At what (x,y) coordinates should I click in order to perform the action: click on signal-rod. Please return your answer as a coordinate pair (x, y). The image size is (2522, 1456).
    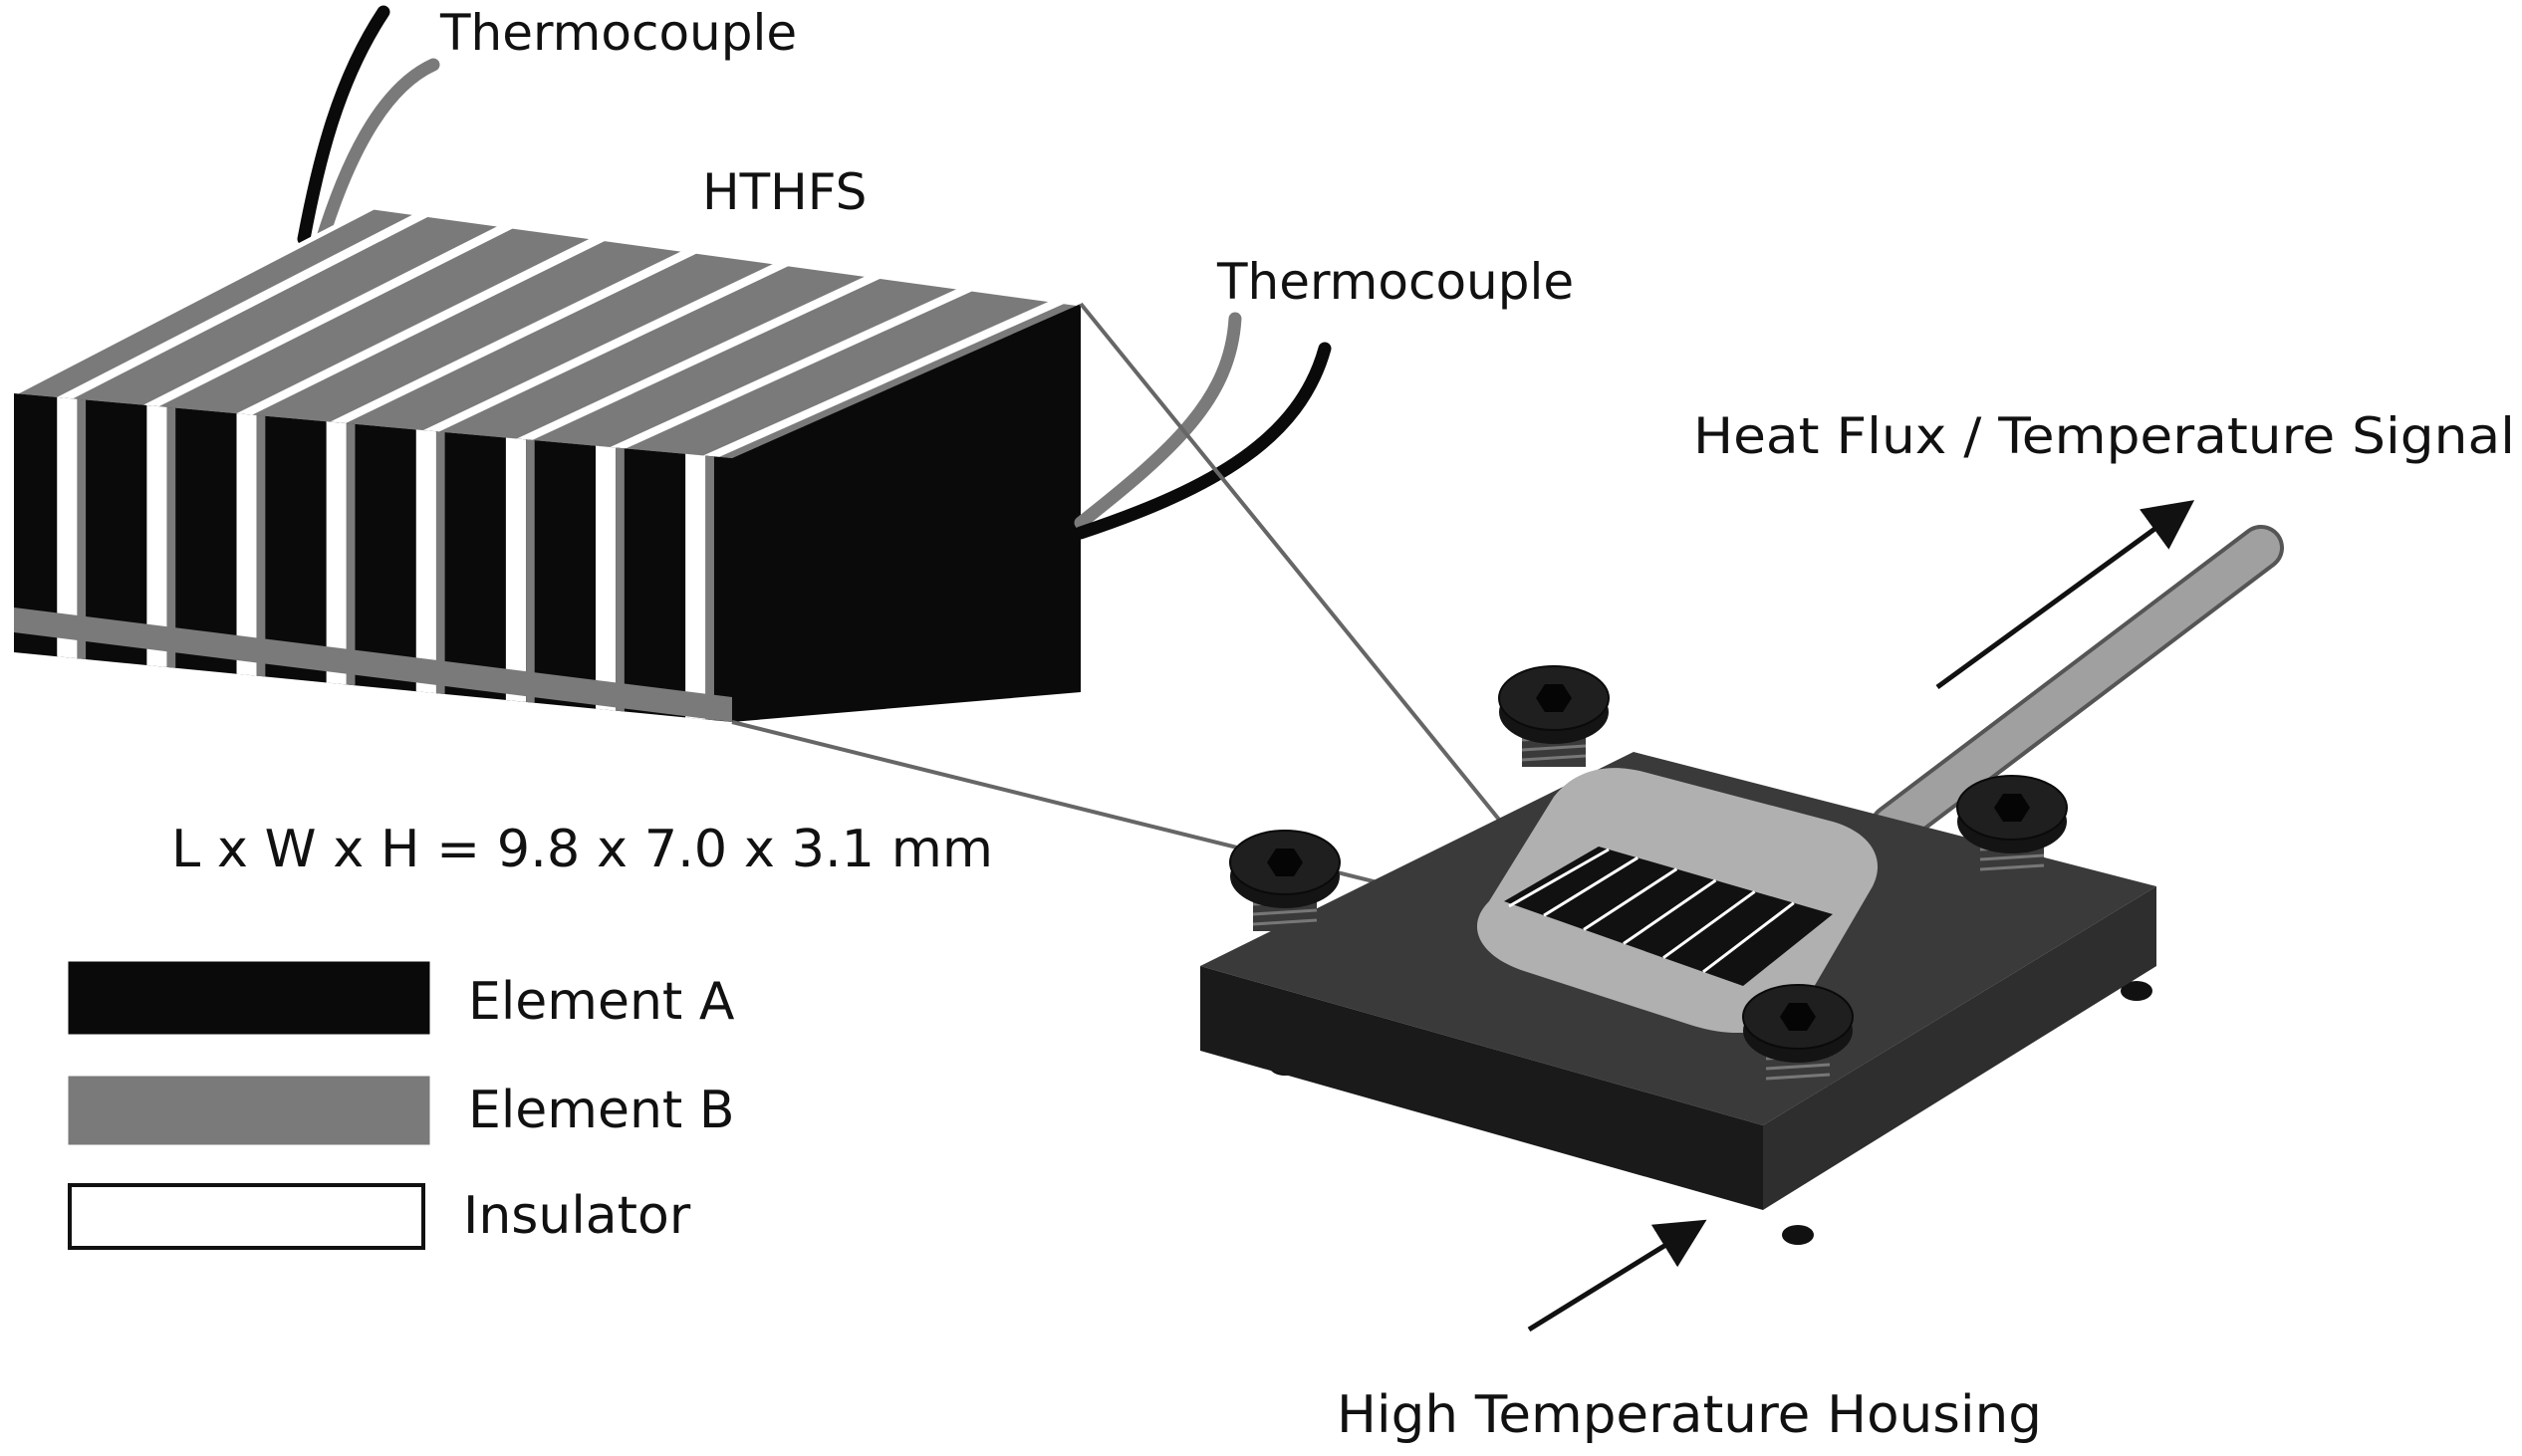
    Looking at the image, I should click on (2077, 687).